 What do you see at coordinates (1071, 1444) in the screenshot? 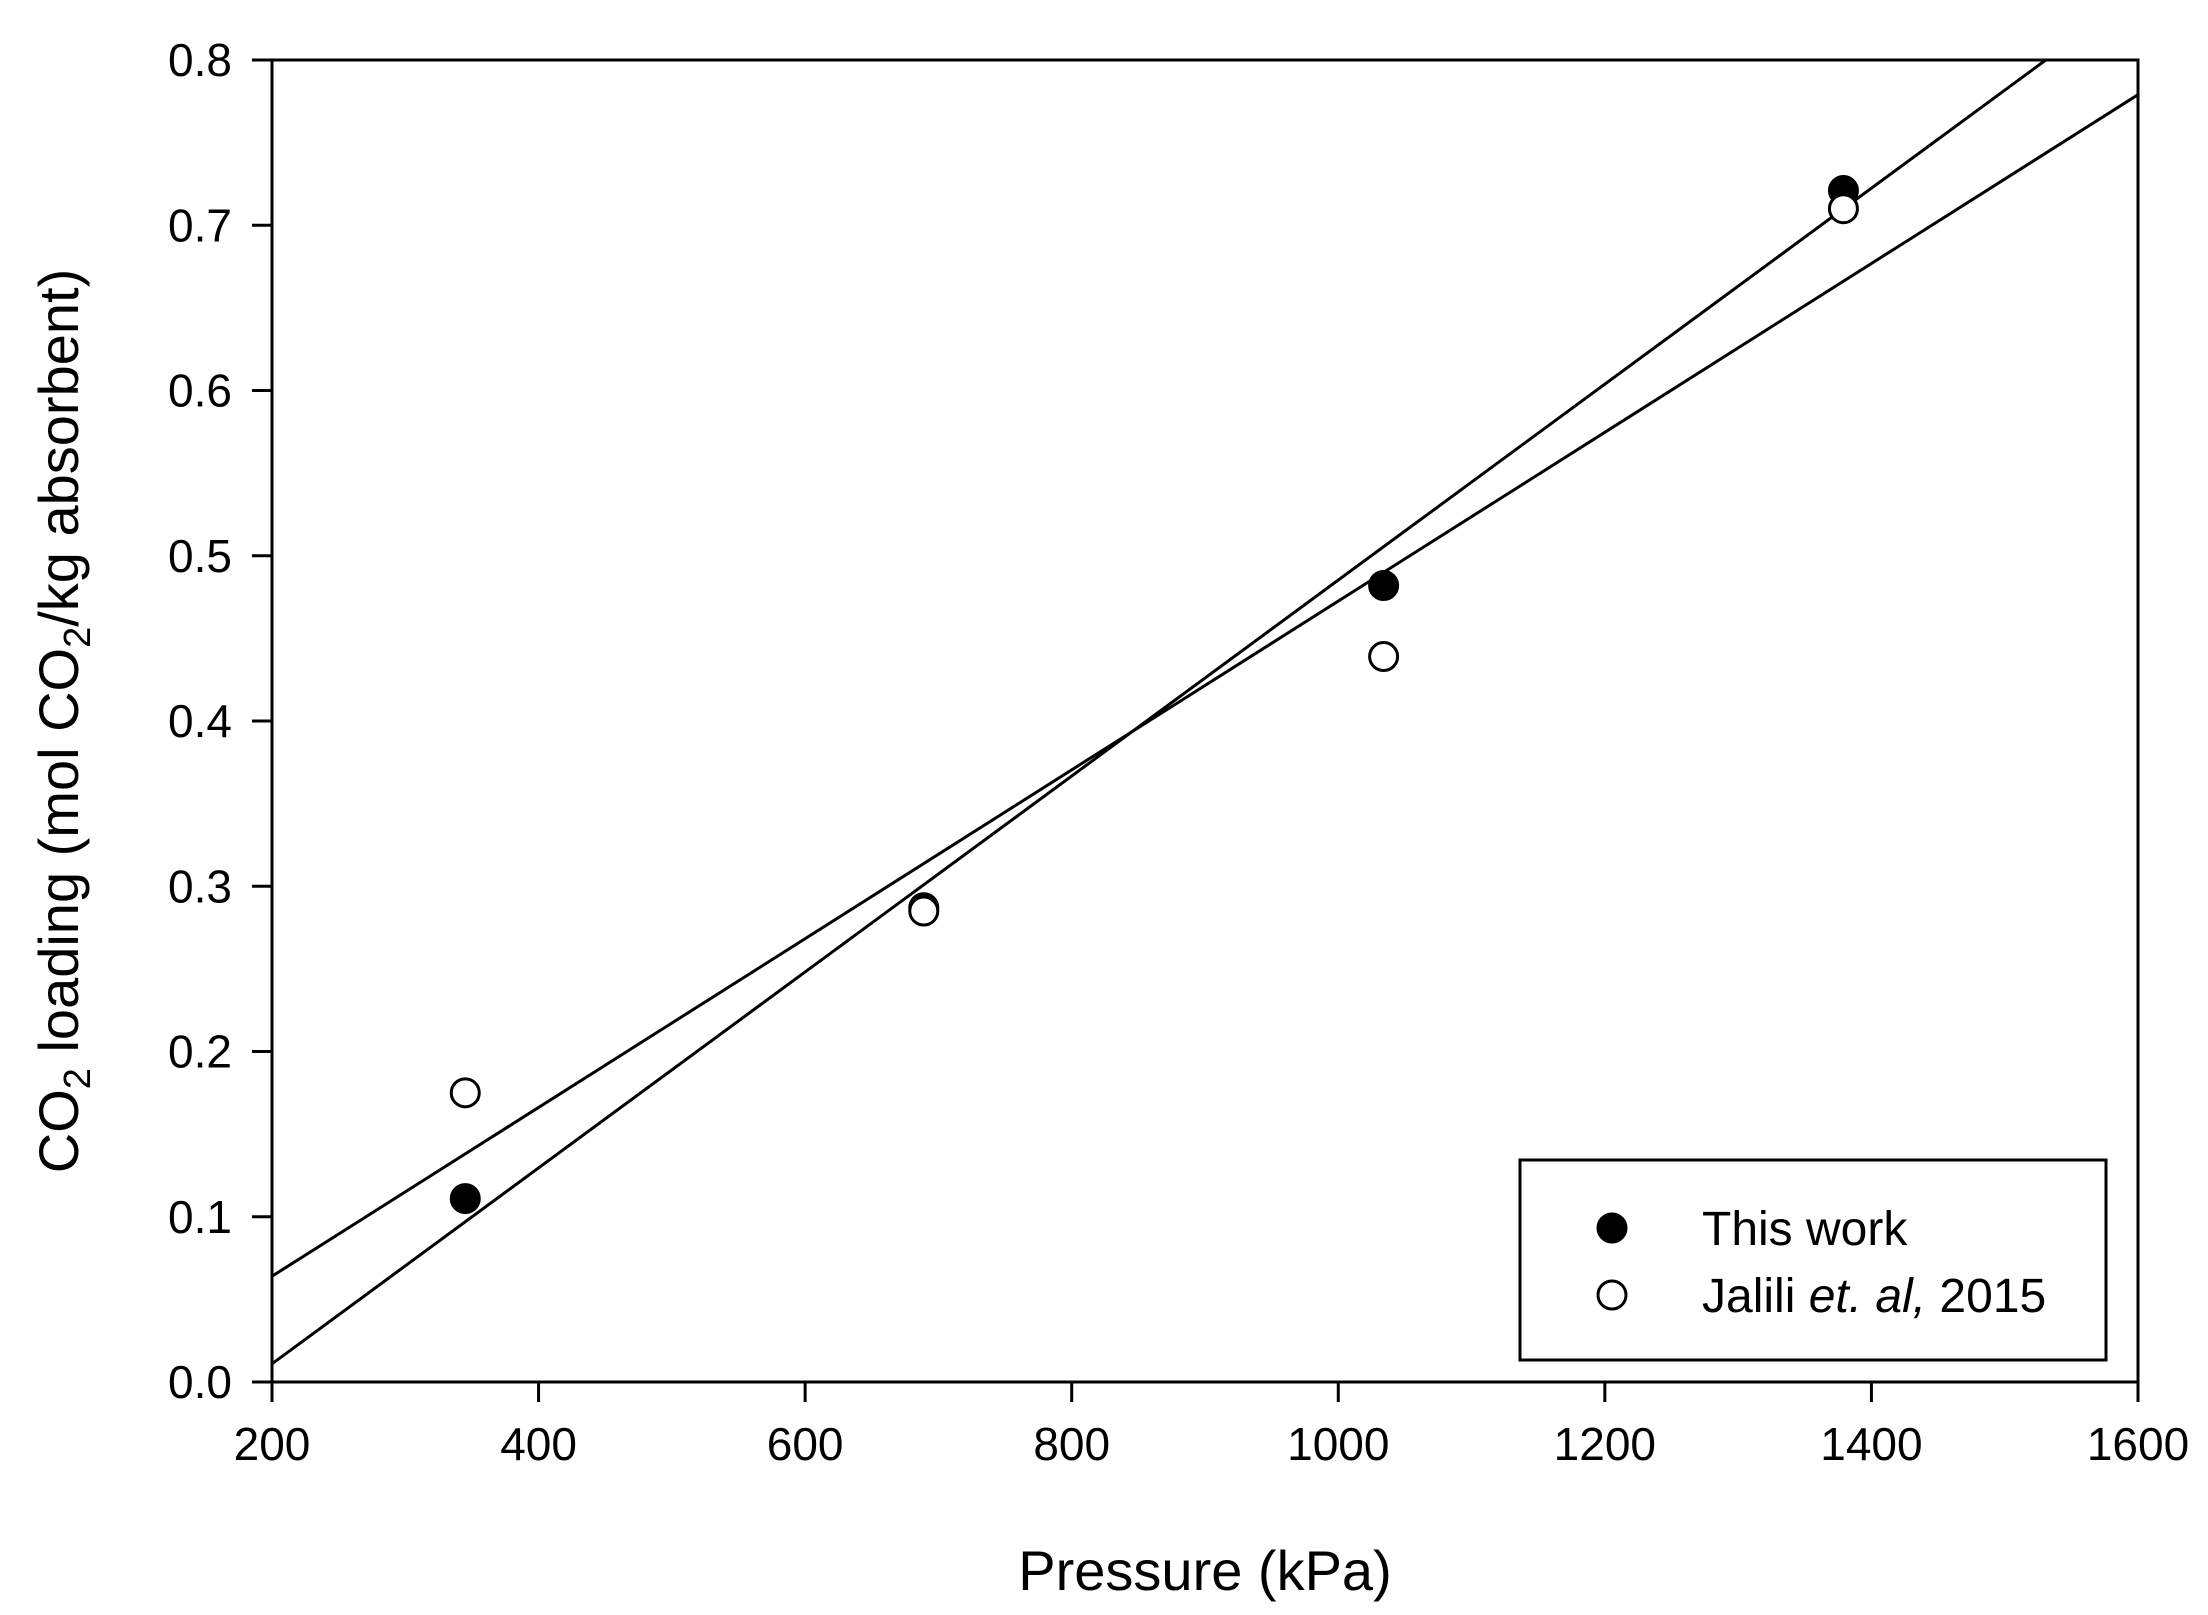
I see `x-tick-label: 800` at bounding box center [1071, 1444].